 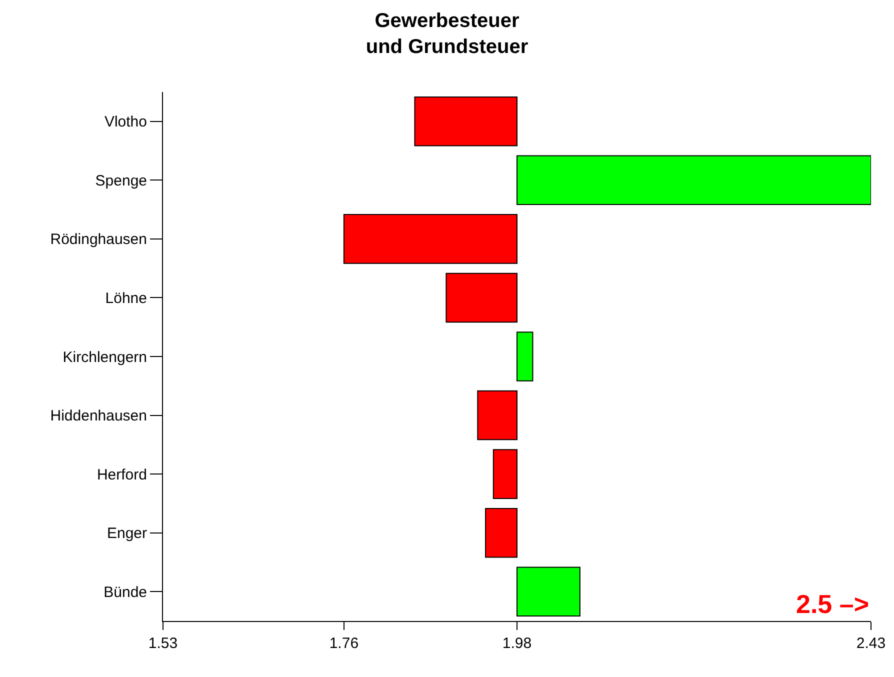 I want to click on y-tick-label: Rödinghausen, so click(x=98, y=239).